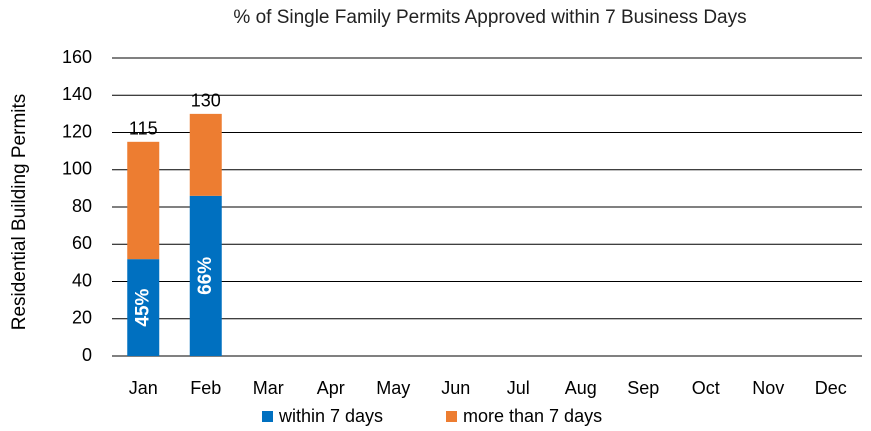  Describe the element at coordinates (143, 129) in the screenshot. I see `total-label: 115` at that location.